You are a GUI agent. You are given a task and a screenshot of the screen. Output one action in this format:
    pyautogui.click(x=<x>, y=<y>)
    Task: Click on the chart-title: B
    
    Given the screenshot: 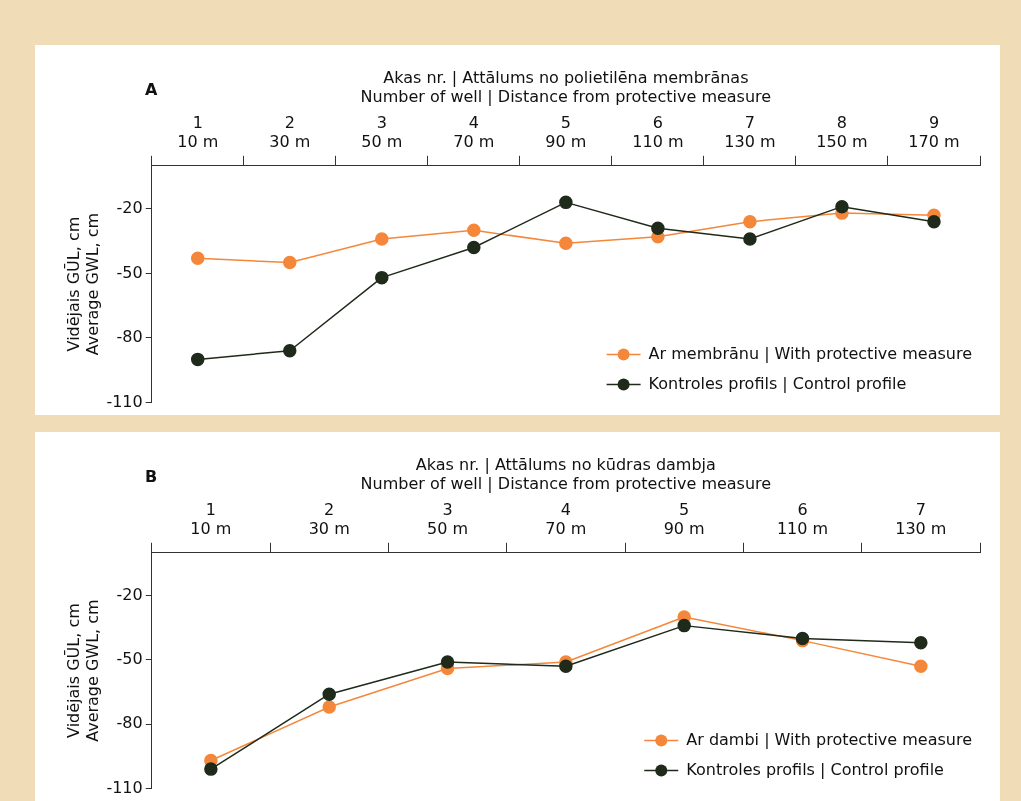 What is the action you would take?
    pyautogui.click(x=151, y=477)
    